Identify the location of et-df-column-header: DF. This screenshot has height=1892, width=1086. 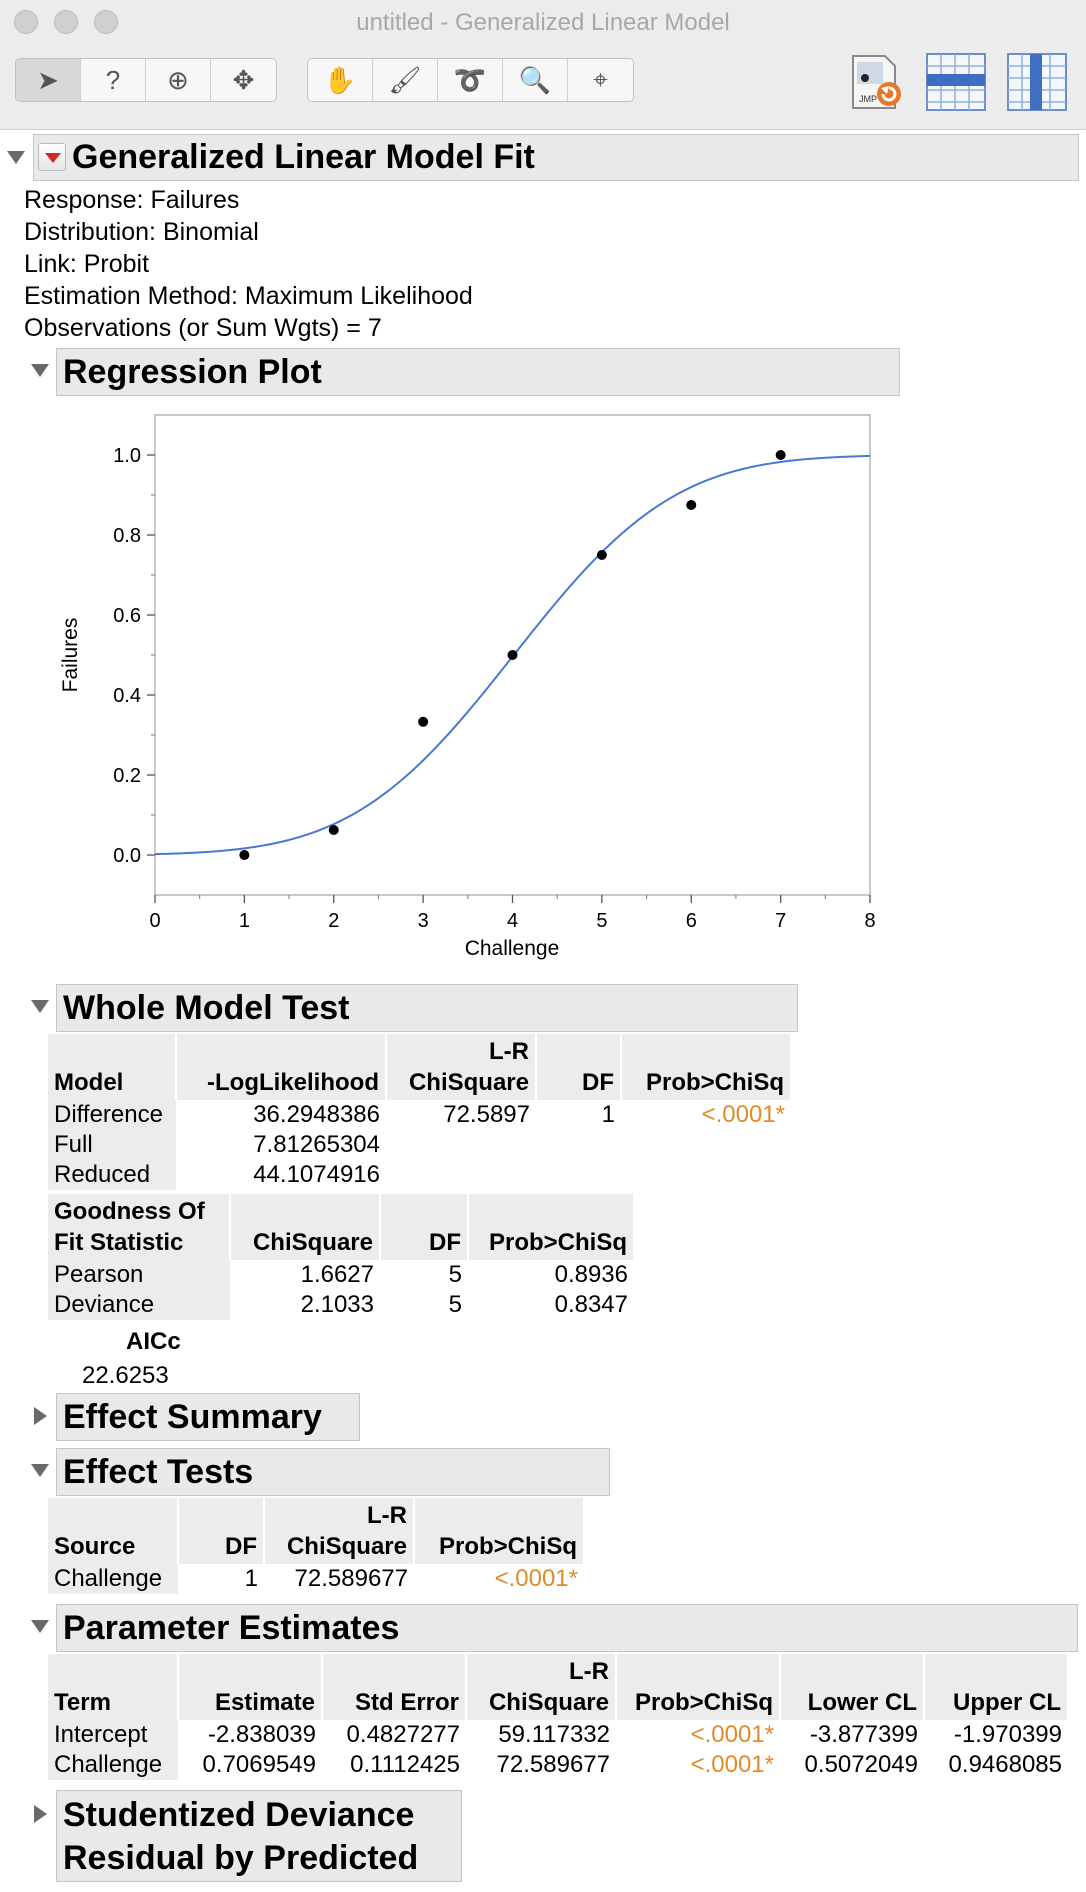
(221, 1531).